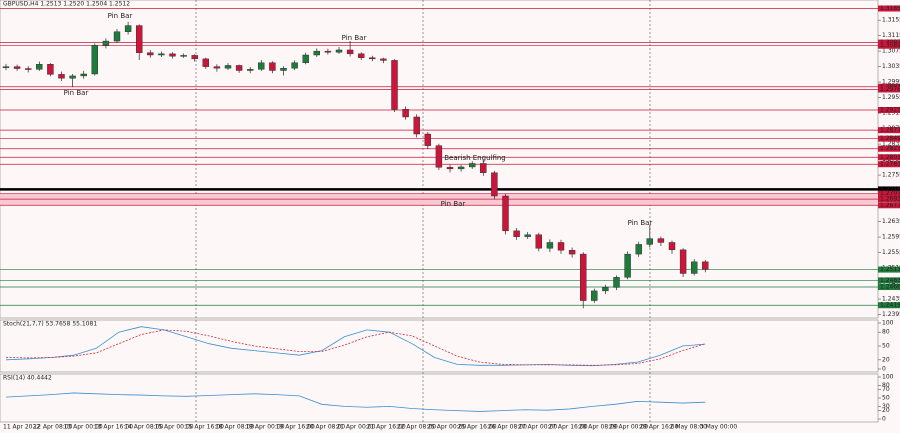  What do you see at coordinates (27, 378) in the screenshot?
I see `rsi-title: RSI(14) 40.4442` at bounding box center [27, 378].